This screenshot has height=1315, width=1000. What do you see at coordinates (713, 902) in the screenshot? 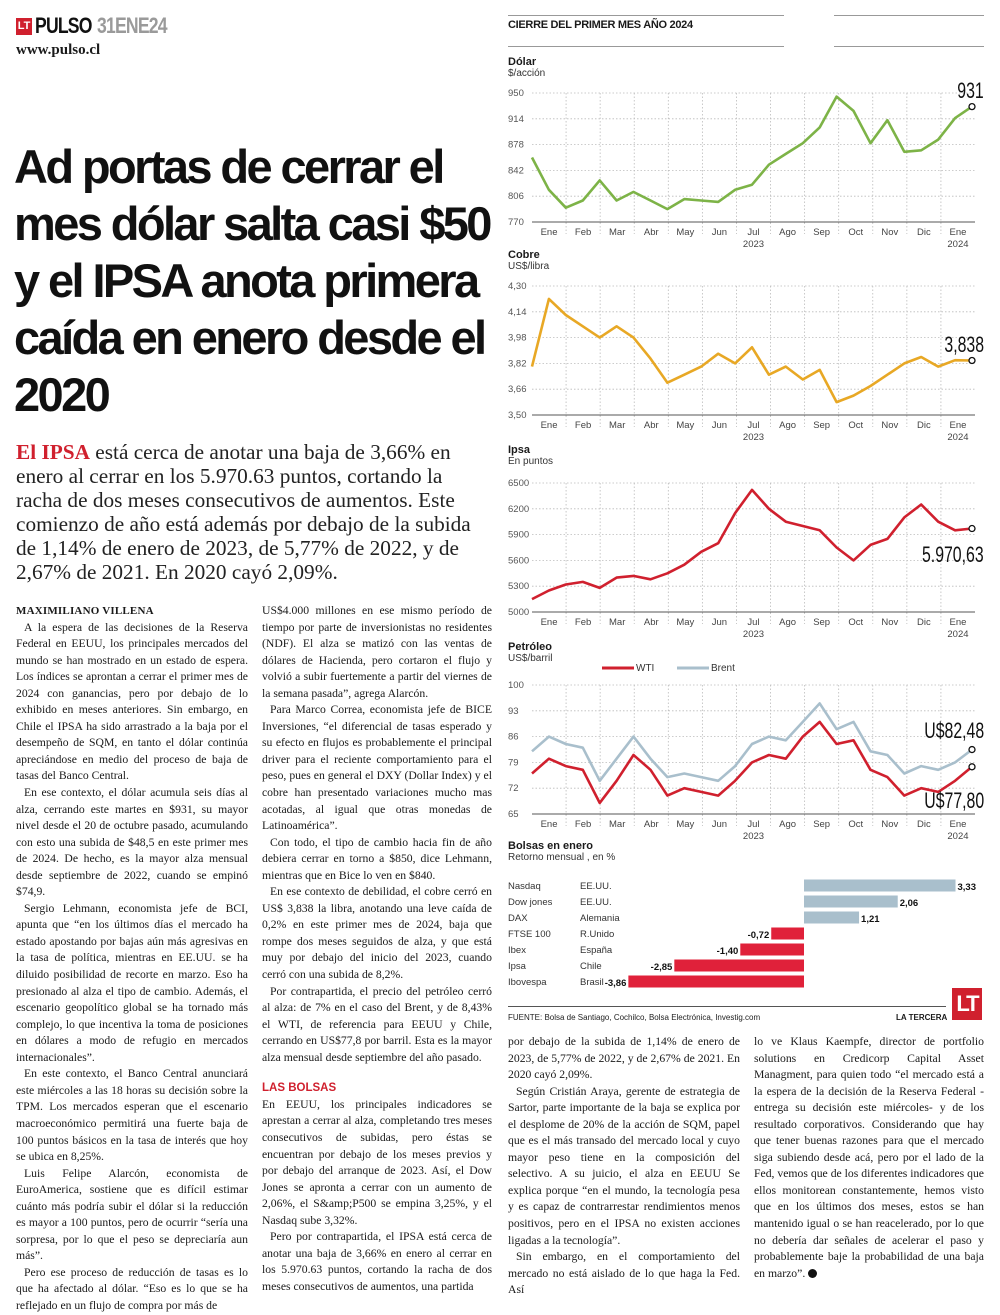
I see `bar-row: Dow jones EE.UU. 2,06` at bounding box center [713, 902].